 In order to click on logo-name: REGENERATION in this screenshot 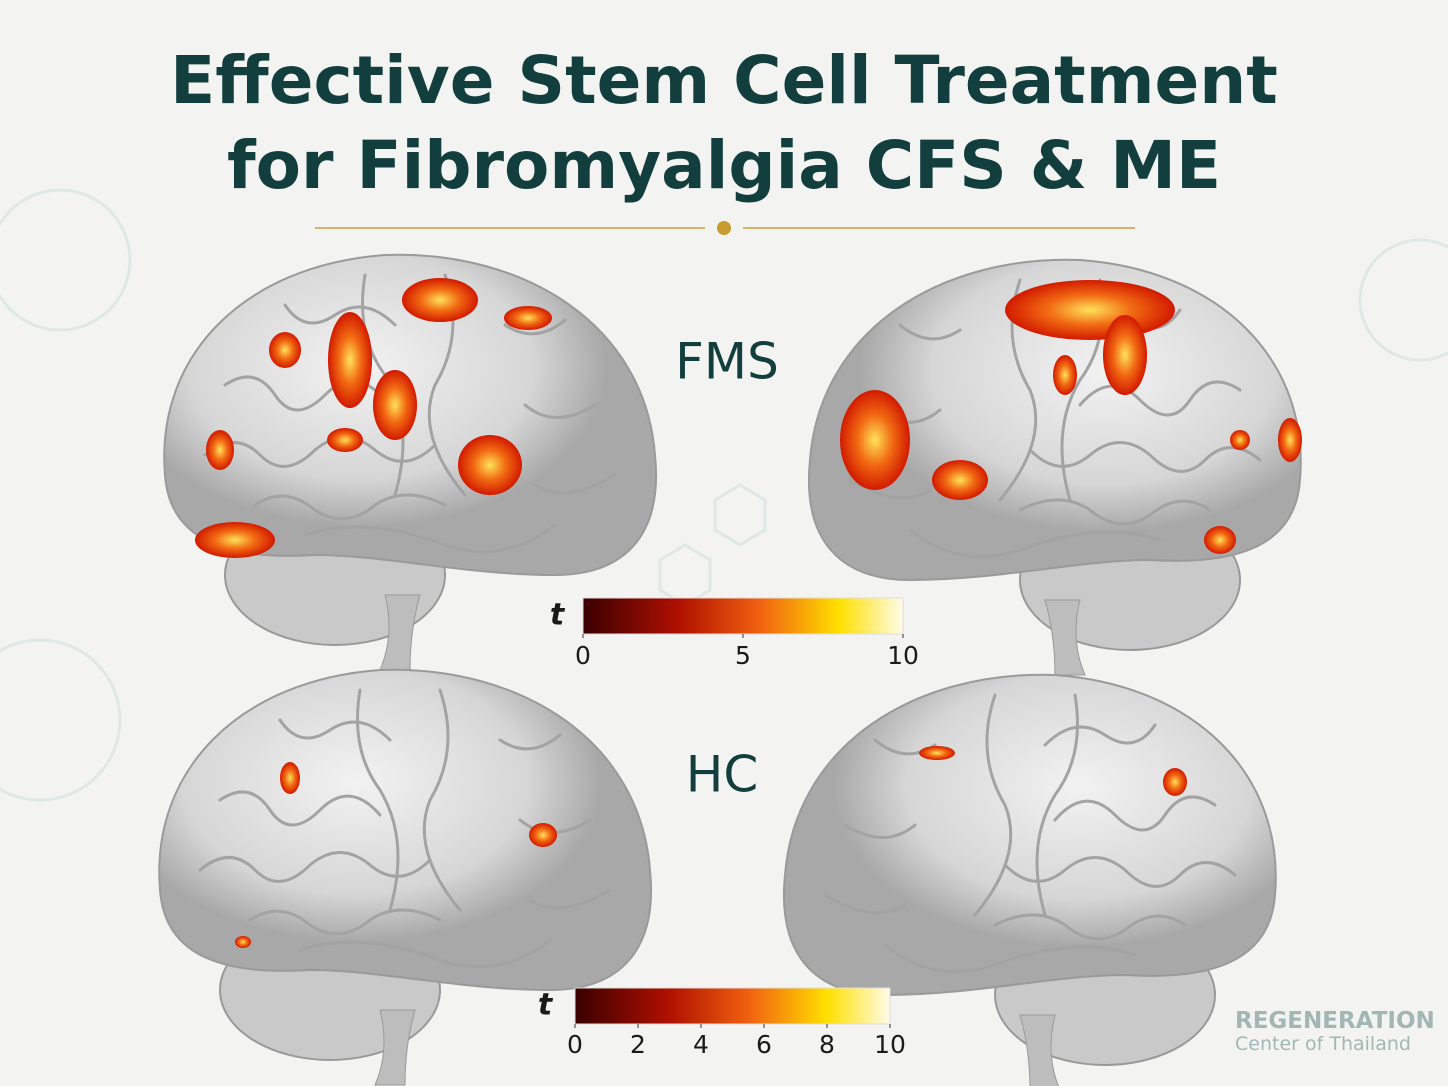, I will do `click(1335, 1021)`.